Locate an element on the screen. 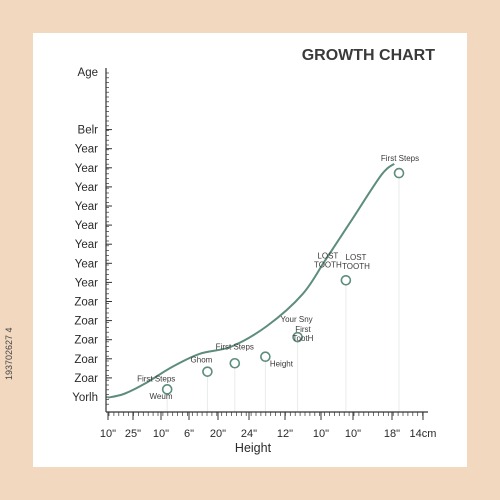 The image size is (500, 500). x-tick-label: 20" is located at coordinates (218, 434).